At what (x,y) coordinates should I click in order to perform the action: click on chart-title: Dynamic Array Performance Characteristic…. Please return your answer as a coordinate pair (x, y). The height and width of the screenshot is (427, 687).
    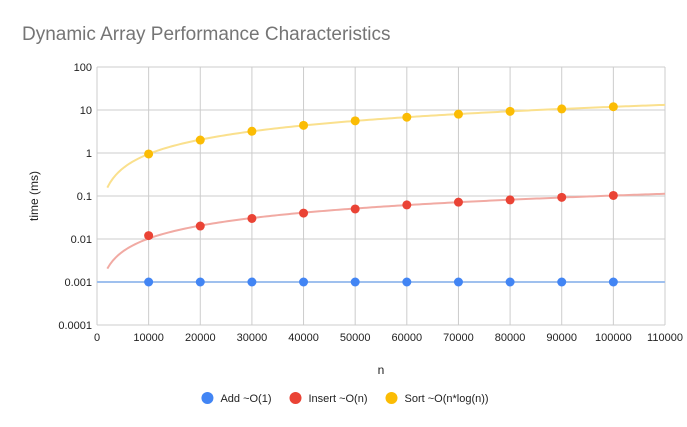
    Looking at the image, I should click on (206, 34).